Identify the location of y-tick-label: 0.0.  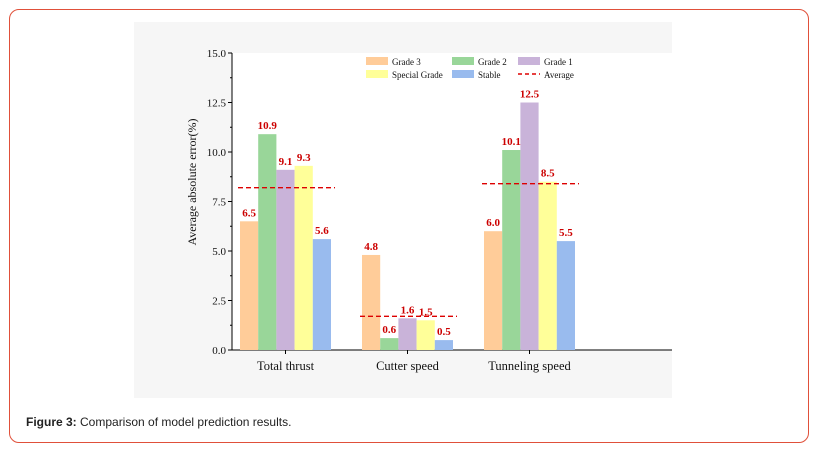
(219, 351).